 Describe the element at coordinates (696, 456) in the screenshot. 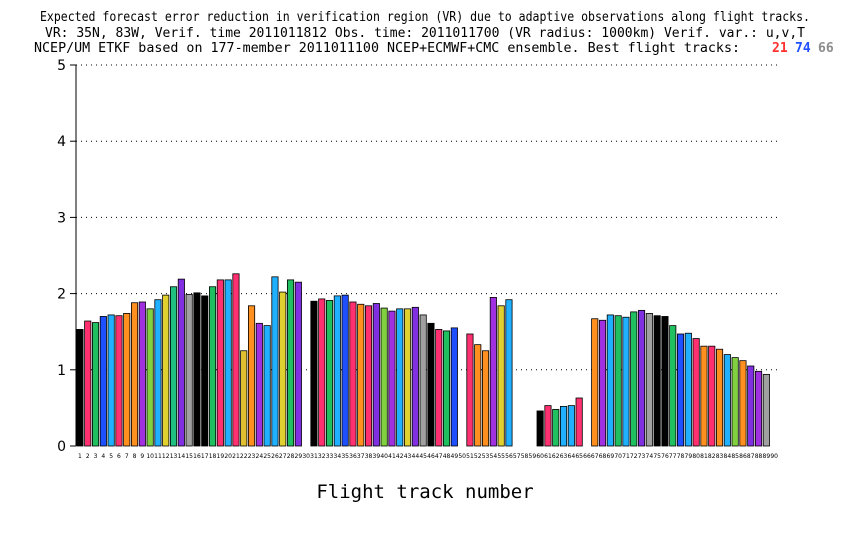

I see `x-tick-label: 80` at that location.